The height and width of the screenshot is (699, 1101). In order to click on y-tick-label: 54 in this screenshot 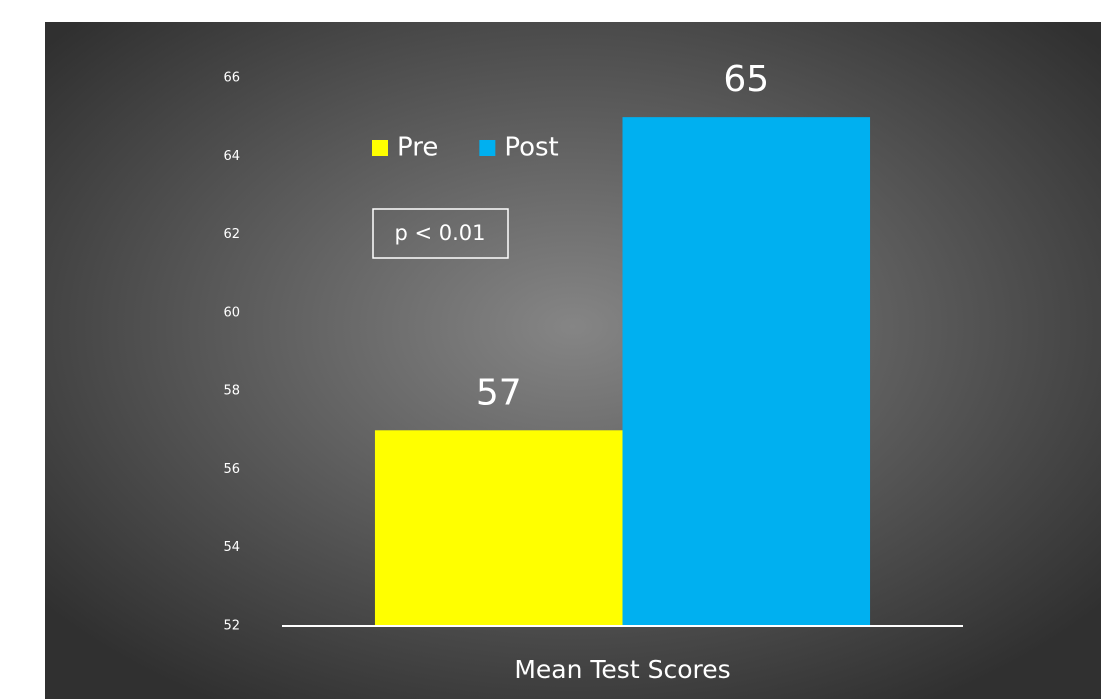, I will do `click(231, 547)`.